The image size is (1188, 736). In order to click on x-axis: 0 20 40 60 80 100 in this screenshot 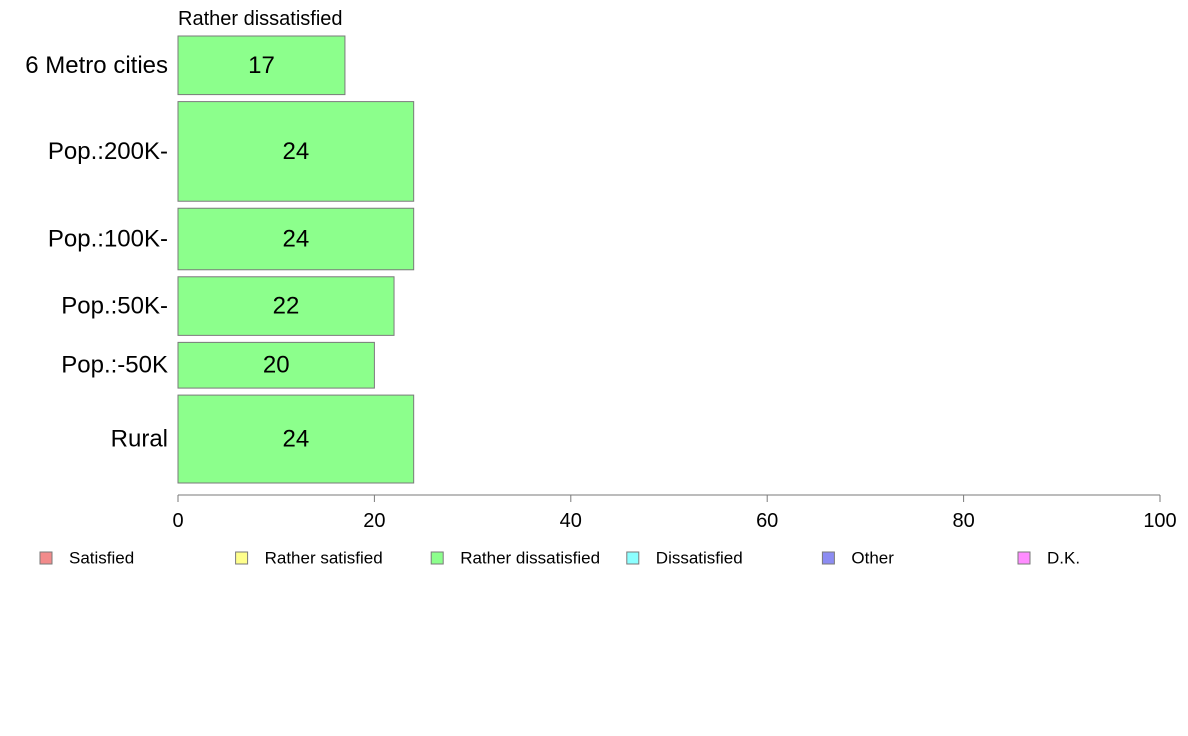, I will do `click(674, 513)`.